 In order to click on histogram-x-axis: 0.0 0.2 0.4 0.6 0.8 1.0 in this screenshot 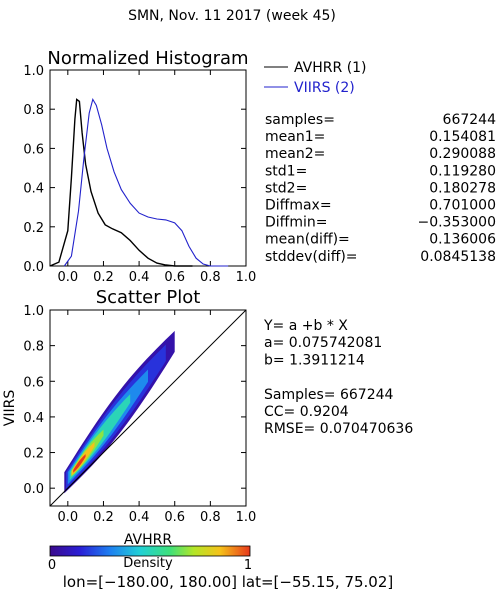, I will do `click(156, 177)`.